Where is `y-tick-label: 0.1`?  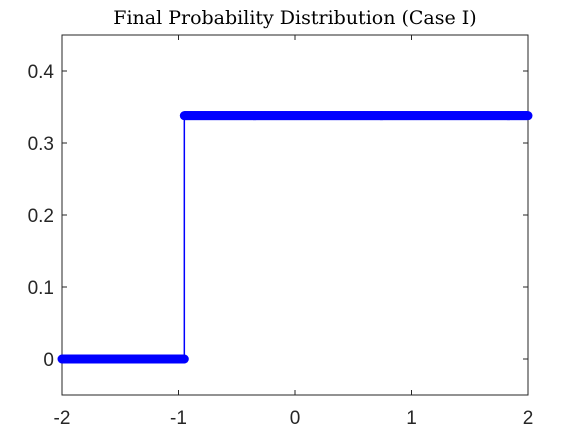 y-tick-label: 0.1 is located at coordinates (41, 288).